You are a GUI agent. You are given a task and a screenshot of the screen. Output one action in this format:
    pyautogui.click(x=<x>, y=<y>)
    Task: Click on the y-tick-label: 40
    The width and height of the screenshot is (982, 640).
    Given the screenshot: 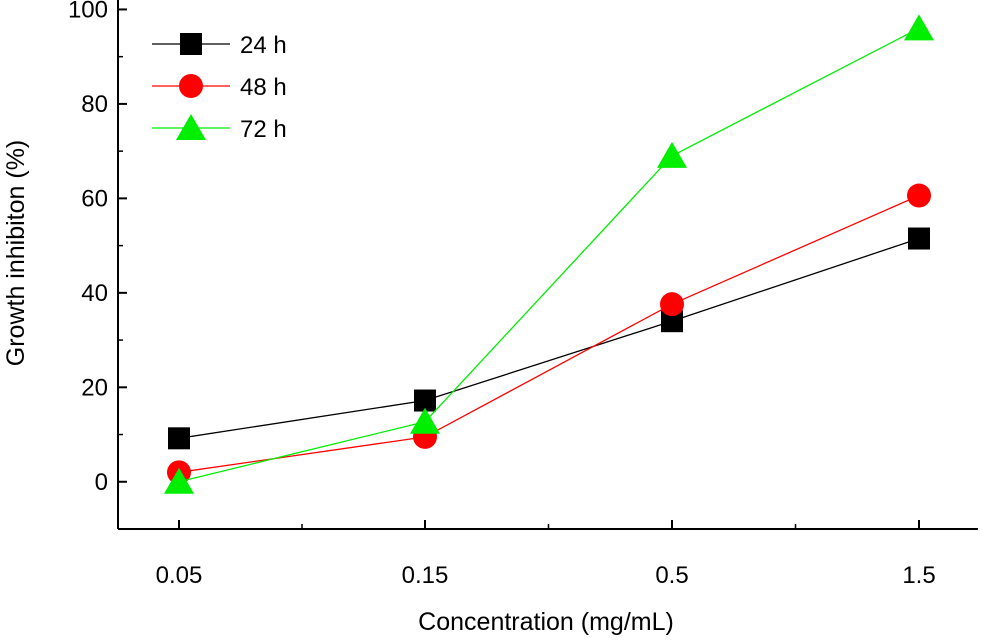 What is the action you would take?
    pyautogui.click(x=94, y=293)
    